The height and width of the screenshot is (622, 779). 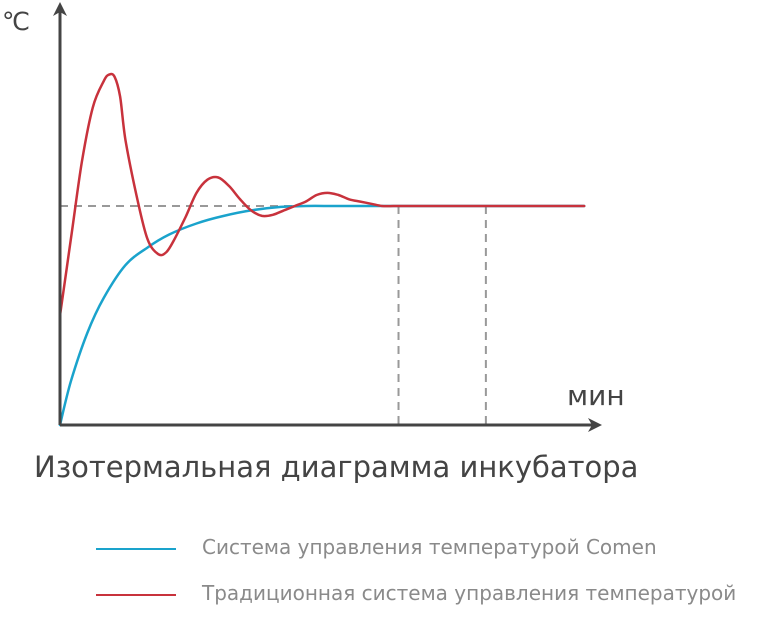 I want to click on x-axis-label: мин, so click(x=596, y=395).